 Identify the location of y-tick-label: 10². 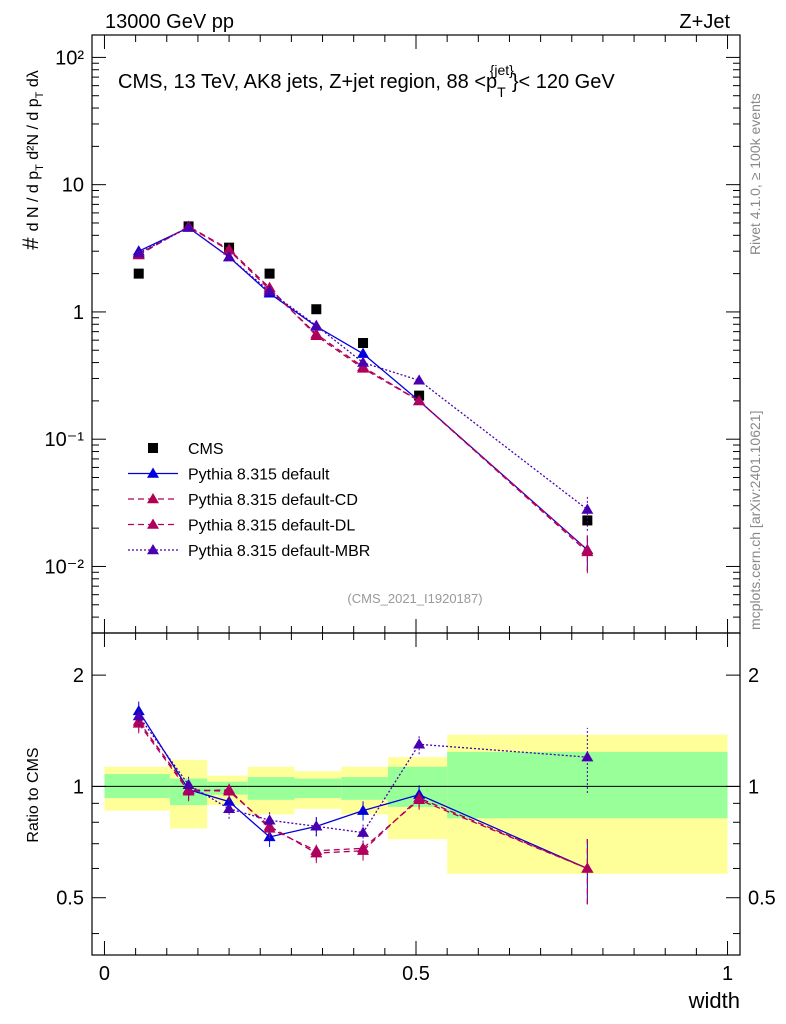
(69, 58).